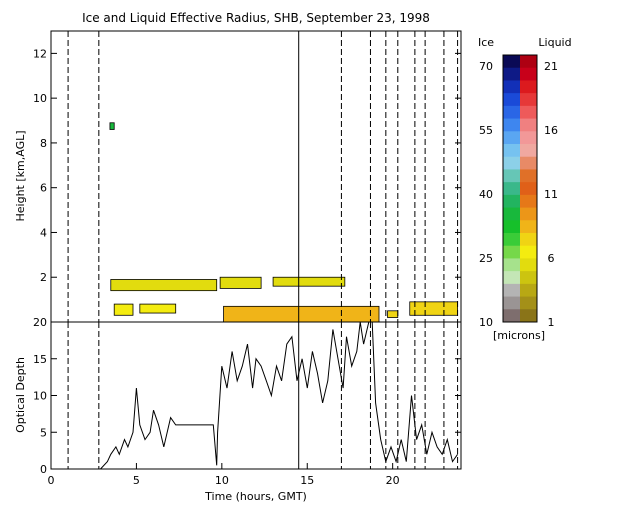  Describe the element at coordinates (551, 322) in the screenshot. I see `colorbar-liquid-tick-label: 1` at that location.